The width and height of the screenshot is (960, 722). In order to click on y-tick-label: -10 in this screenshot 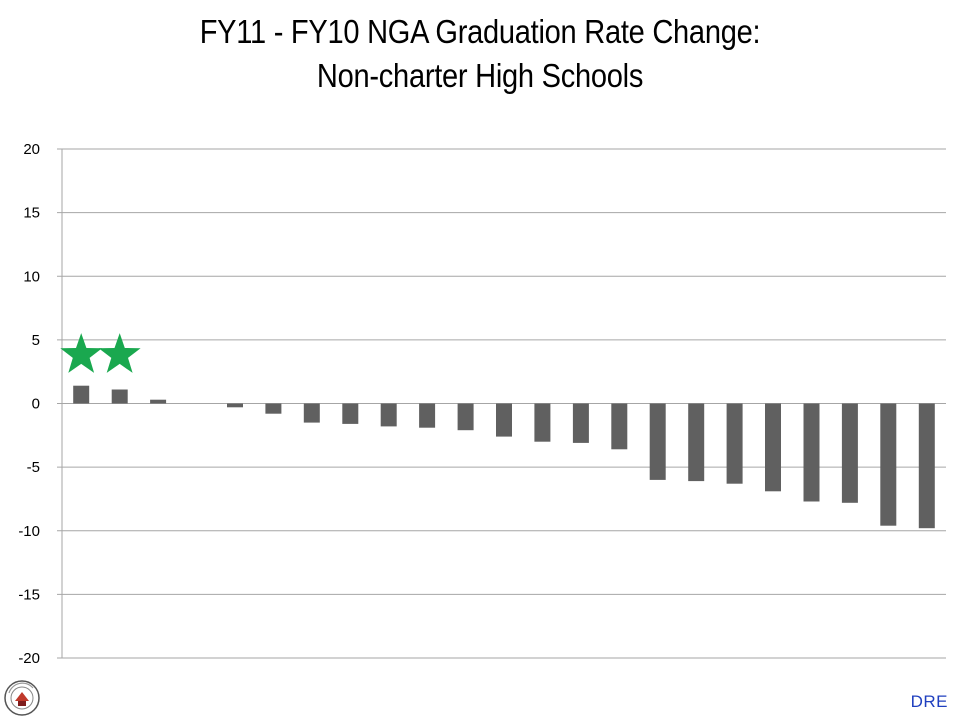, I will do `click(29, 531)`.